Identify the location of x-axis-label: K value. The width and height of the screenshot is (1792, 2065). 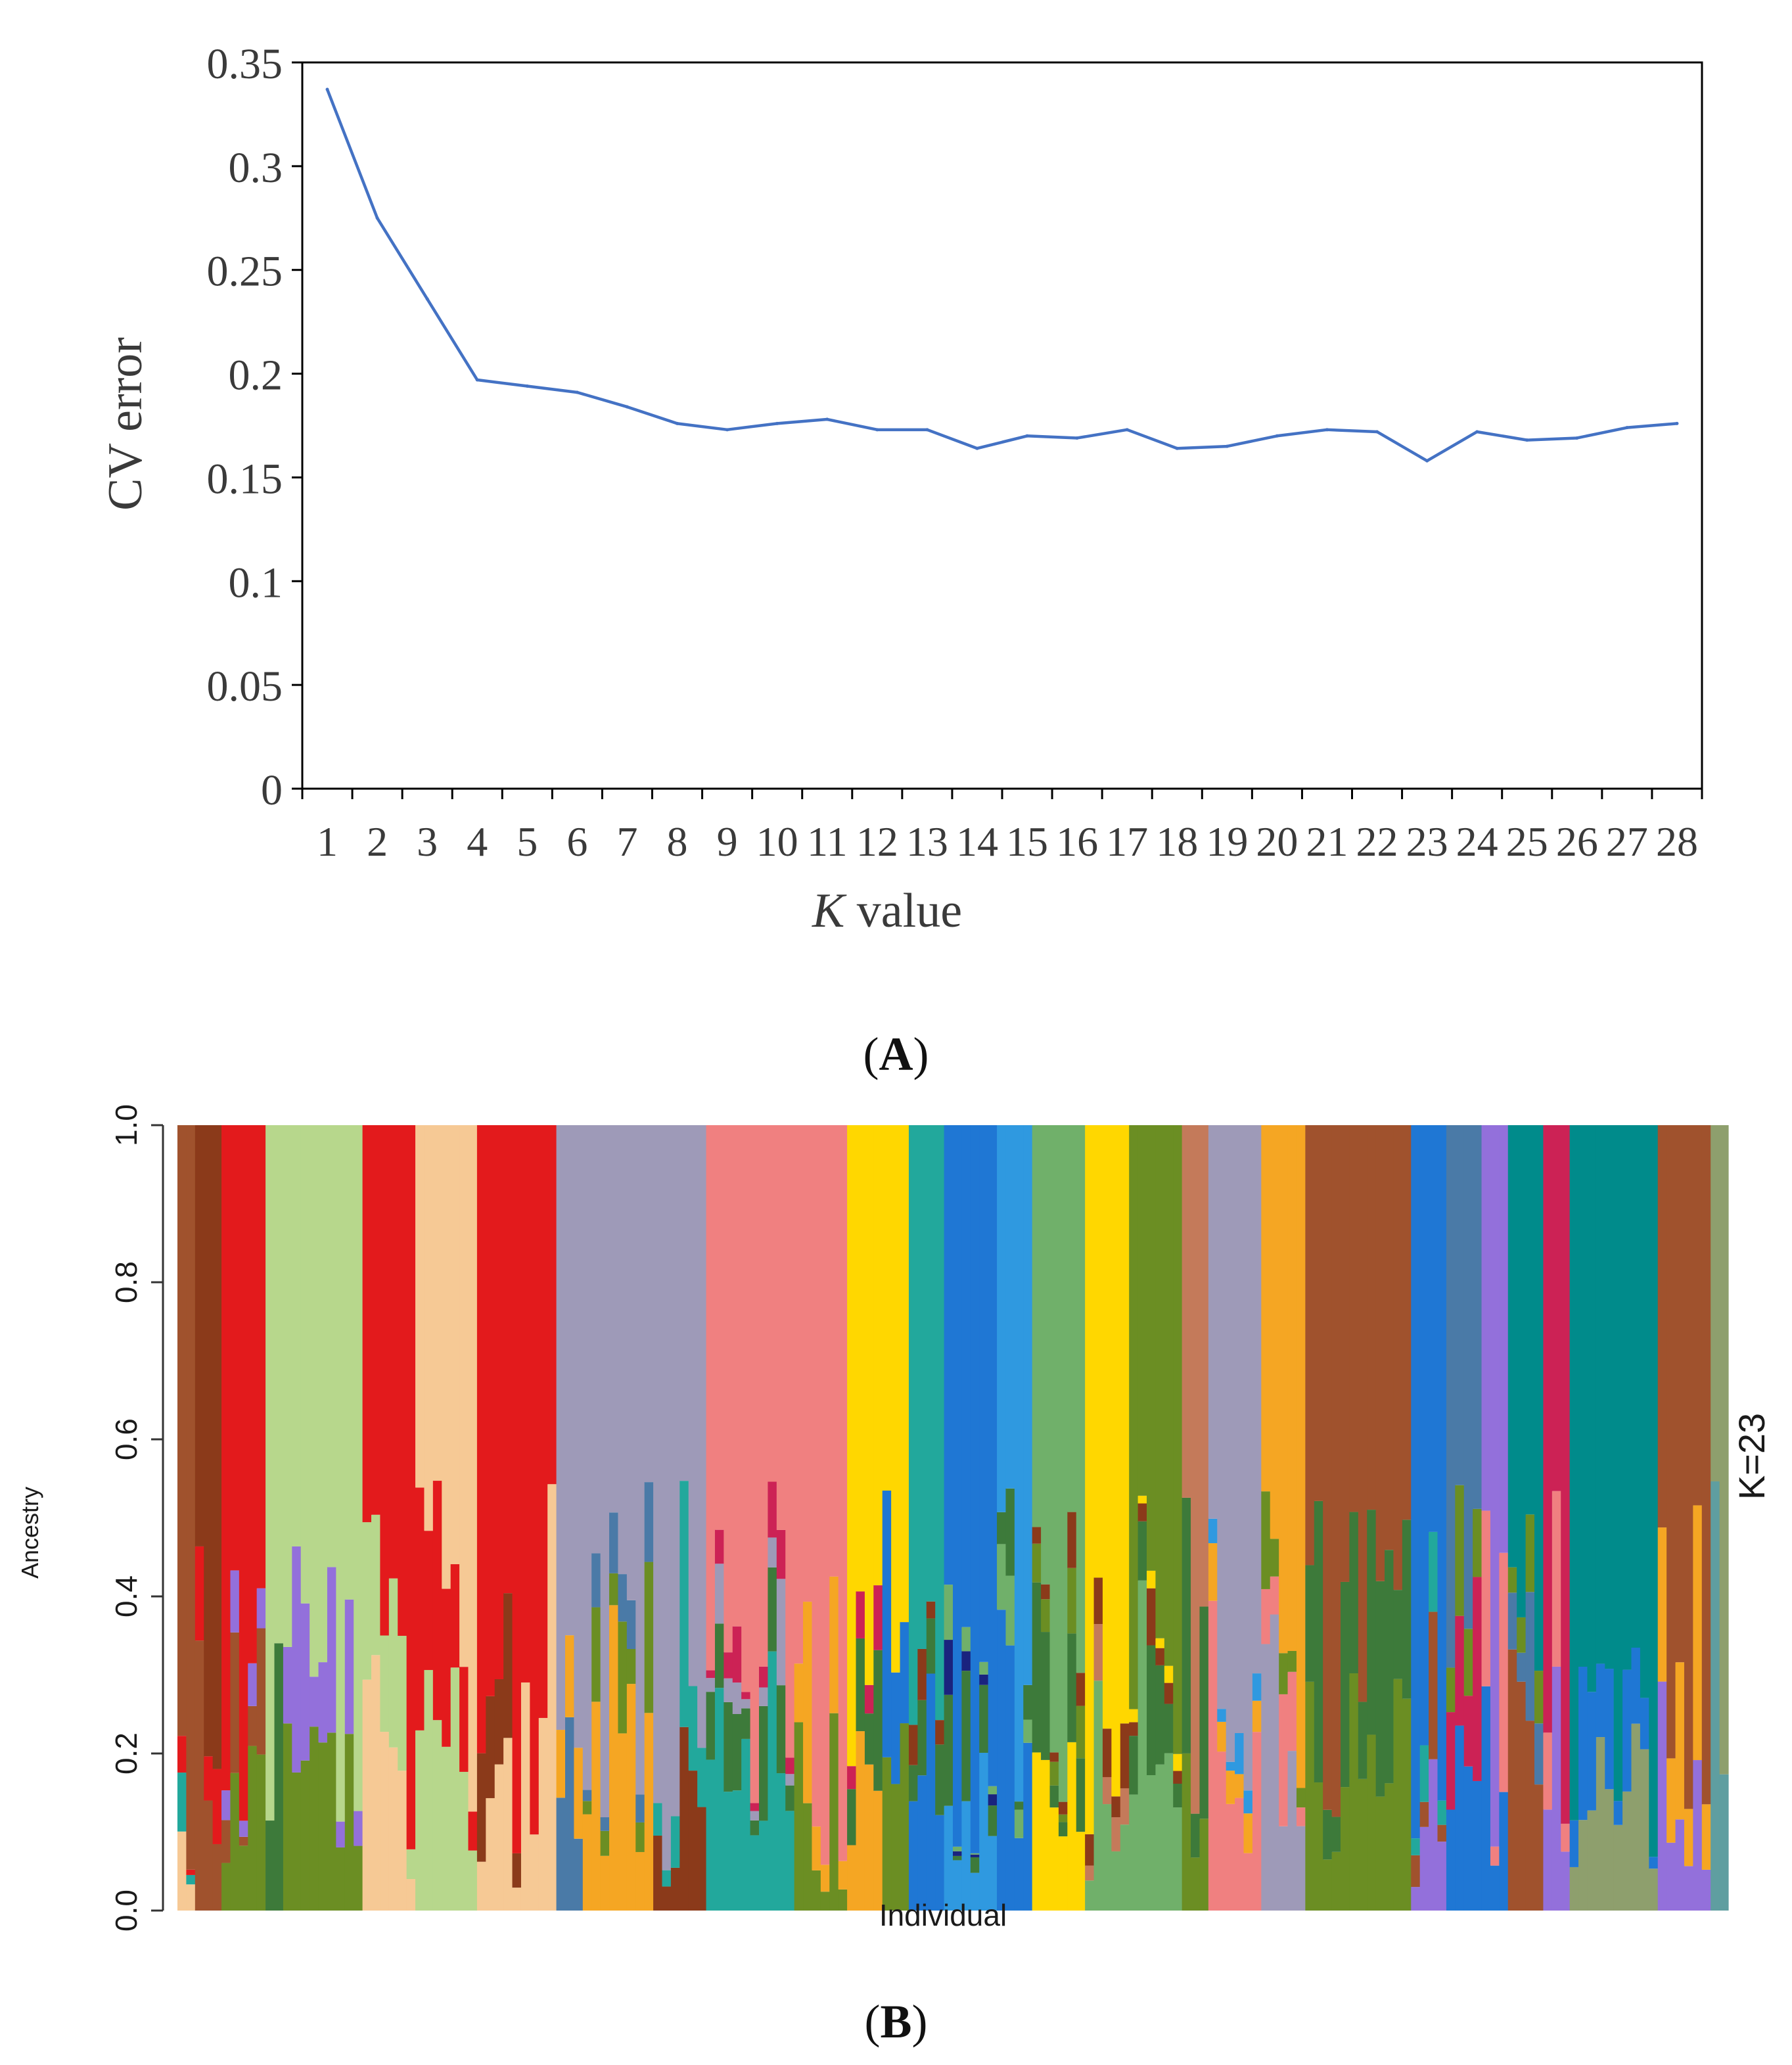
(887, 911).